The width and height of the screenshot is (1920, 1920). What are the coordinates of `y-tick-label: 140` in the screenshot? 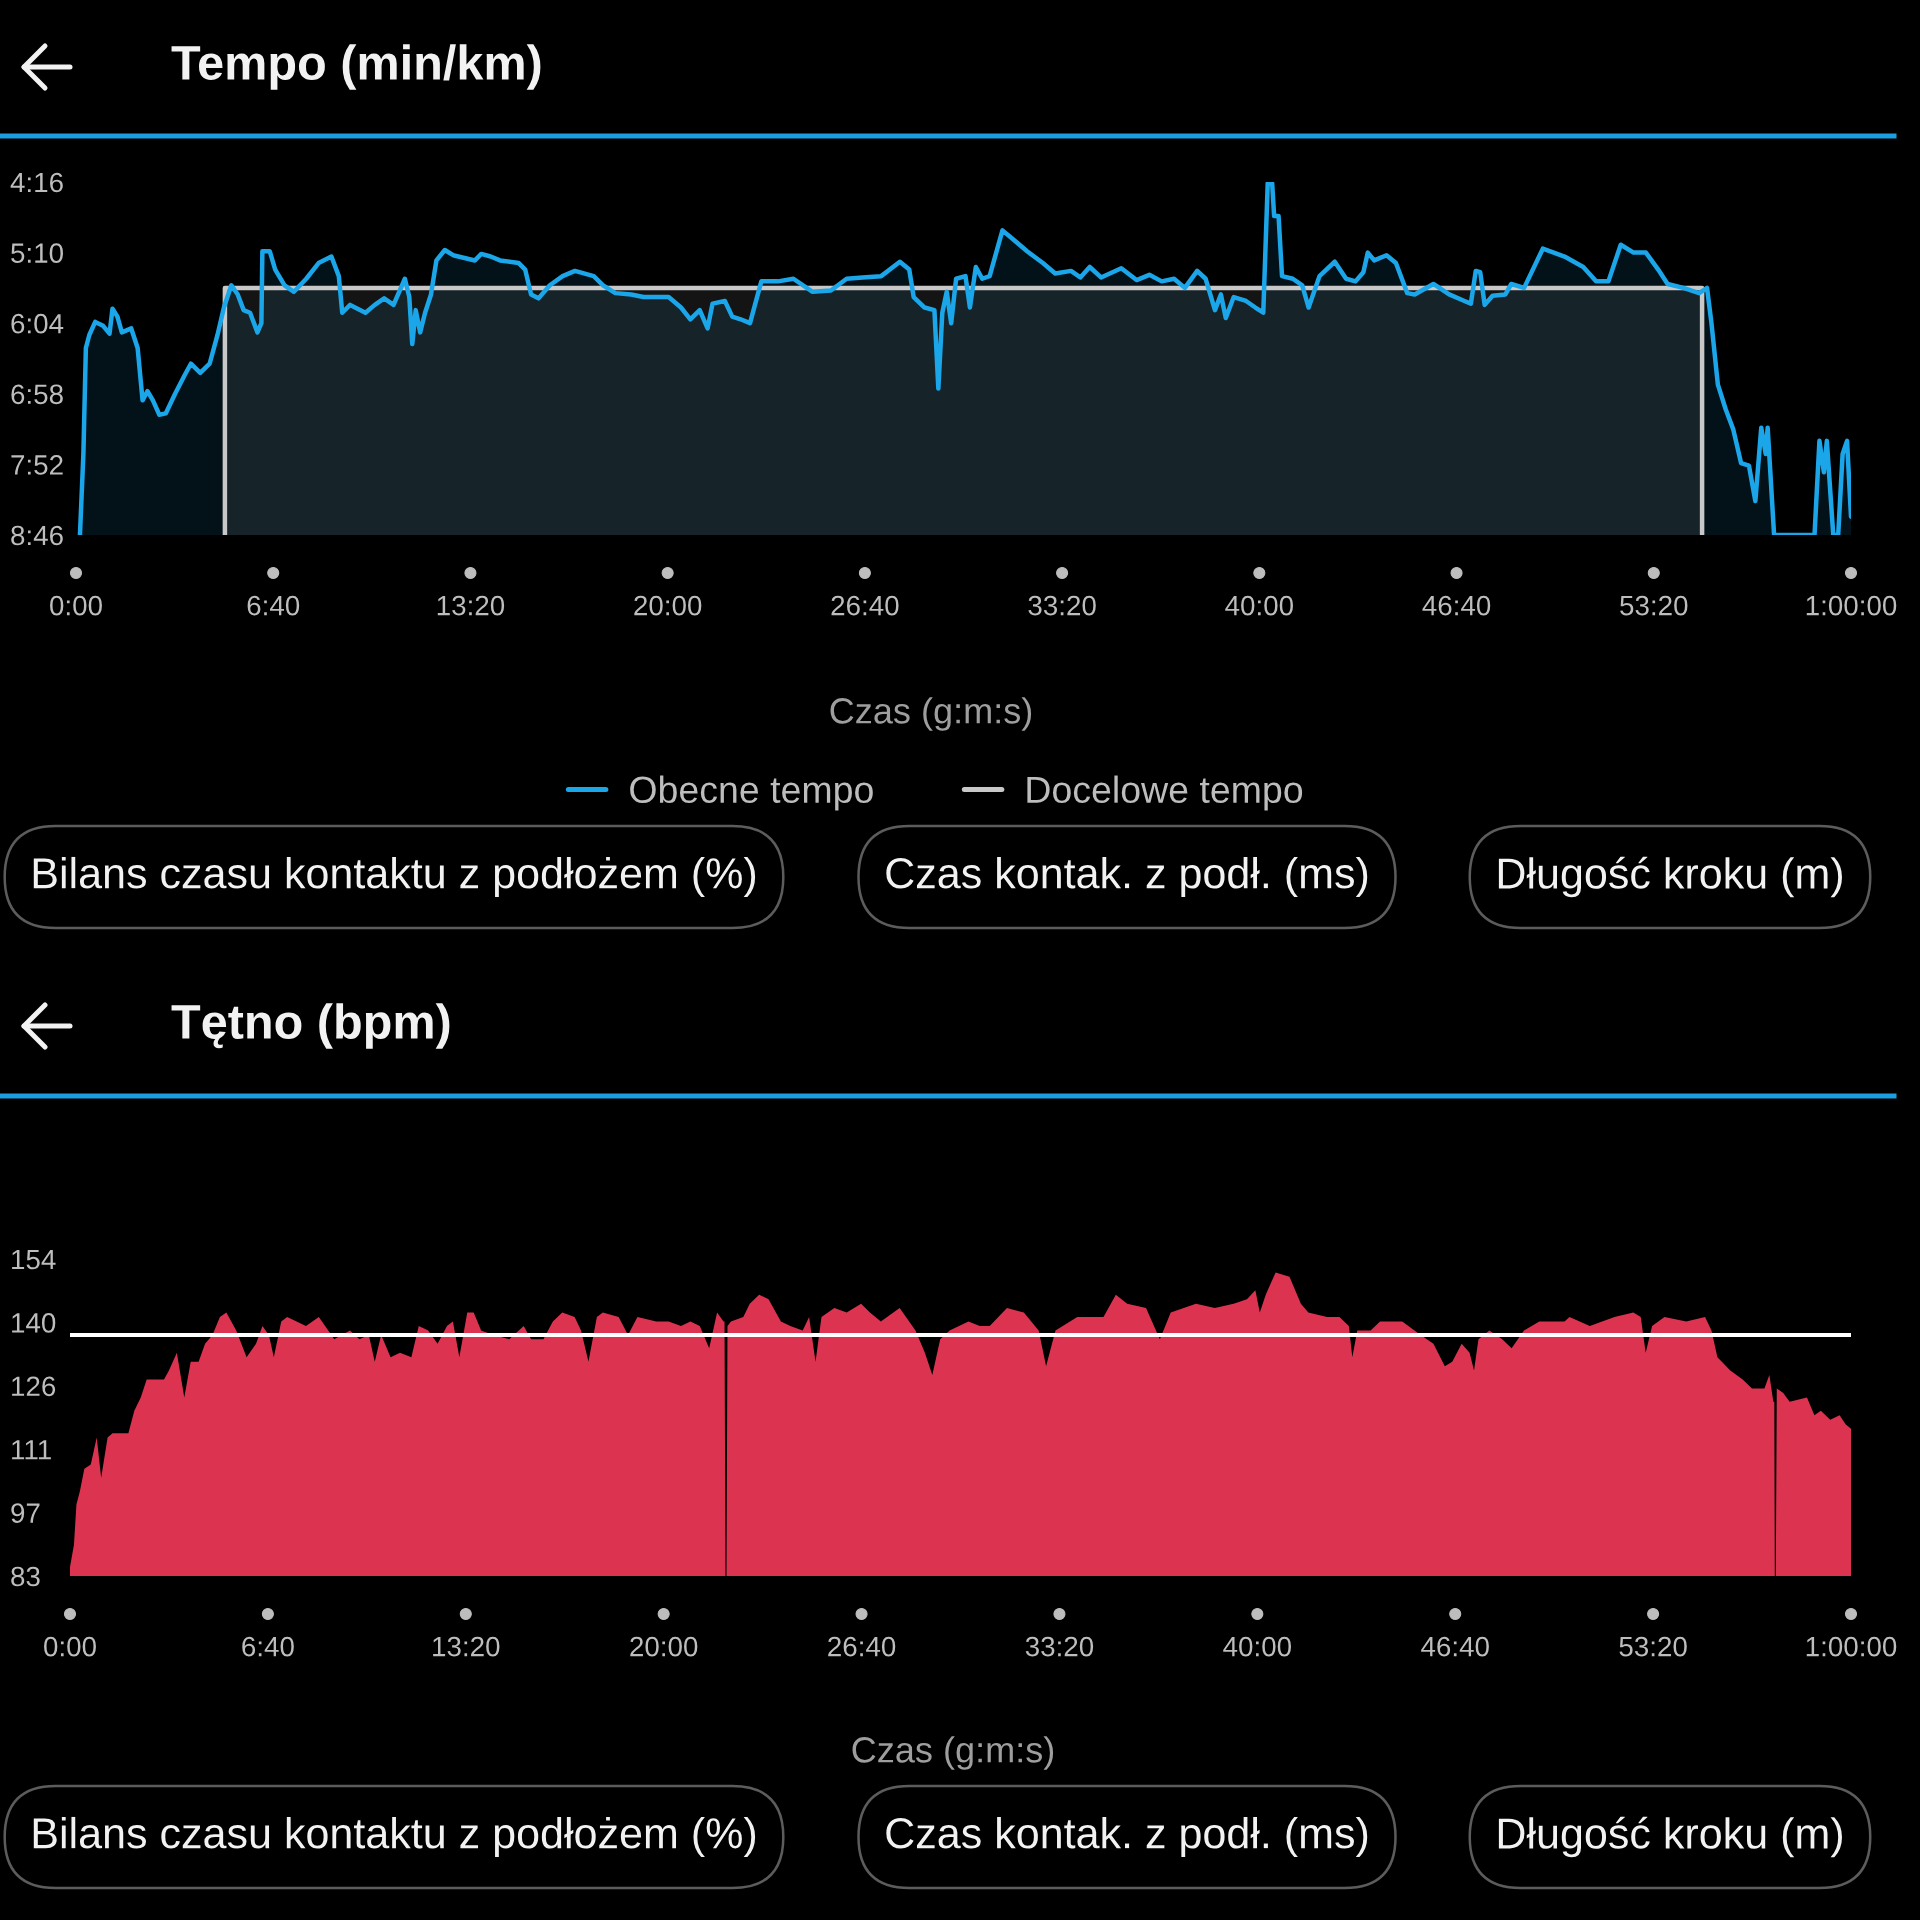 It's located at (34, 1323).